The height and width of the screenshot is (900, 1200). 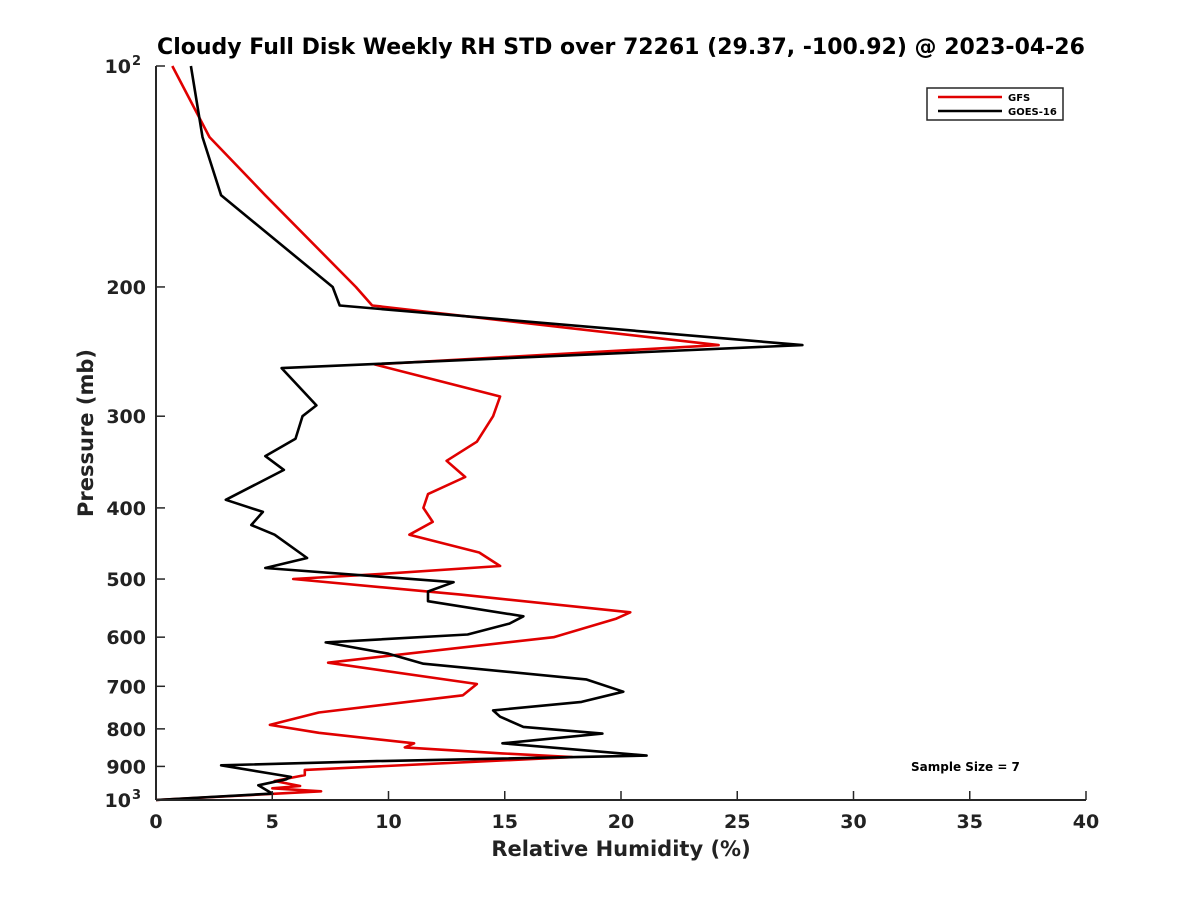 I want to click on y-tick-exponent: 2, so click(x=136, y=61).